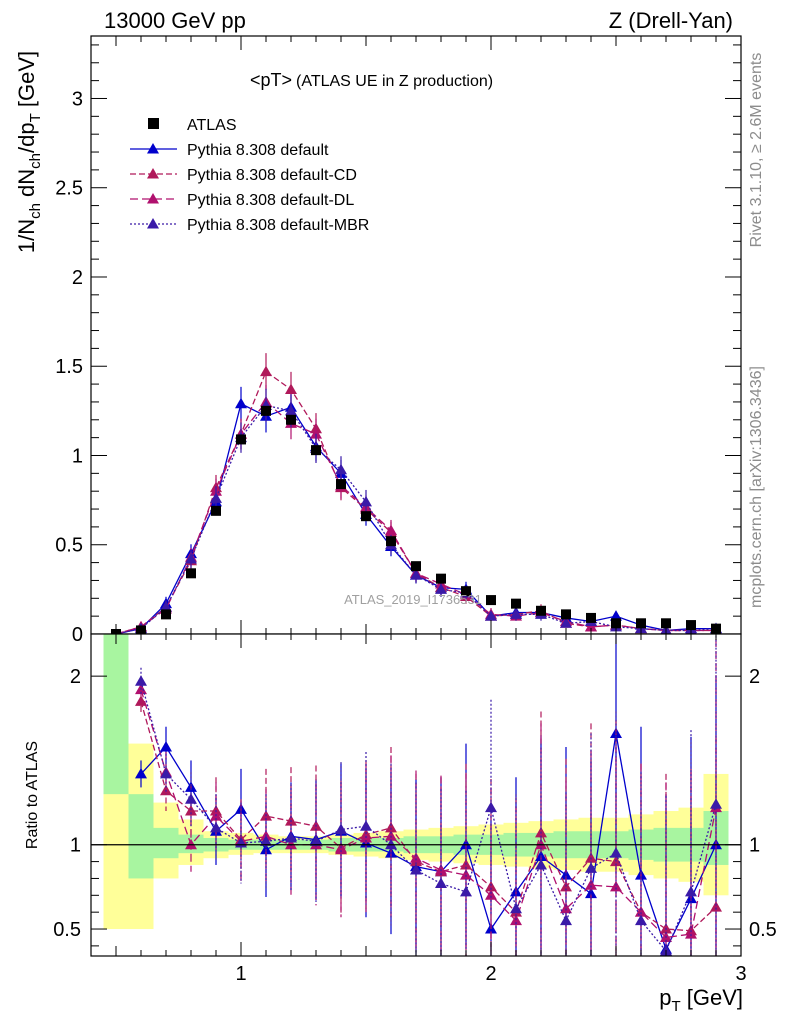 The image size is (786, 1024). Describe the element at coordinates (763, 930) in the screenshot. I see `y-tick-label-bottom-right: 0.5` at that location.